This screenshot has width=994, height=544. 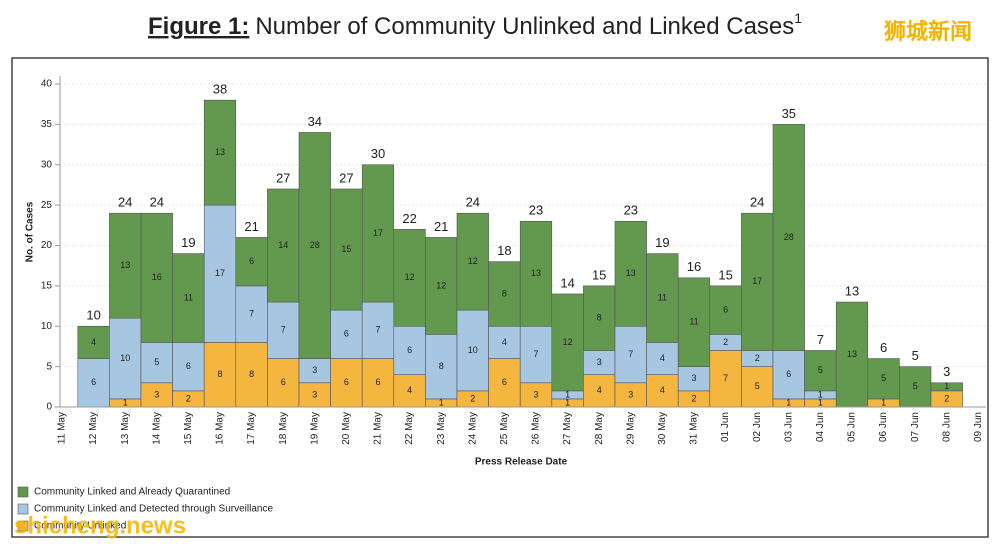 What do you see at coordinates (757, 427) in the screenshot?
I see `x-tick-label: 02 Jun` at bounding box center [757, 427].